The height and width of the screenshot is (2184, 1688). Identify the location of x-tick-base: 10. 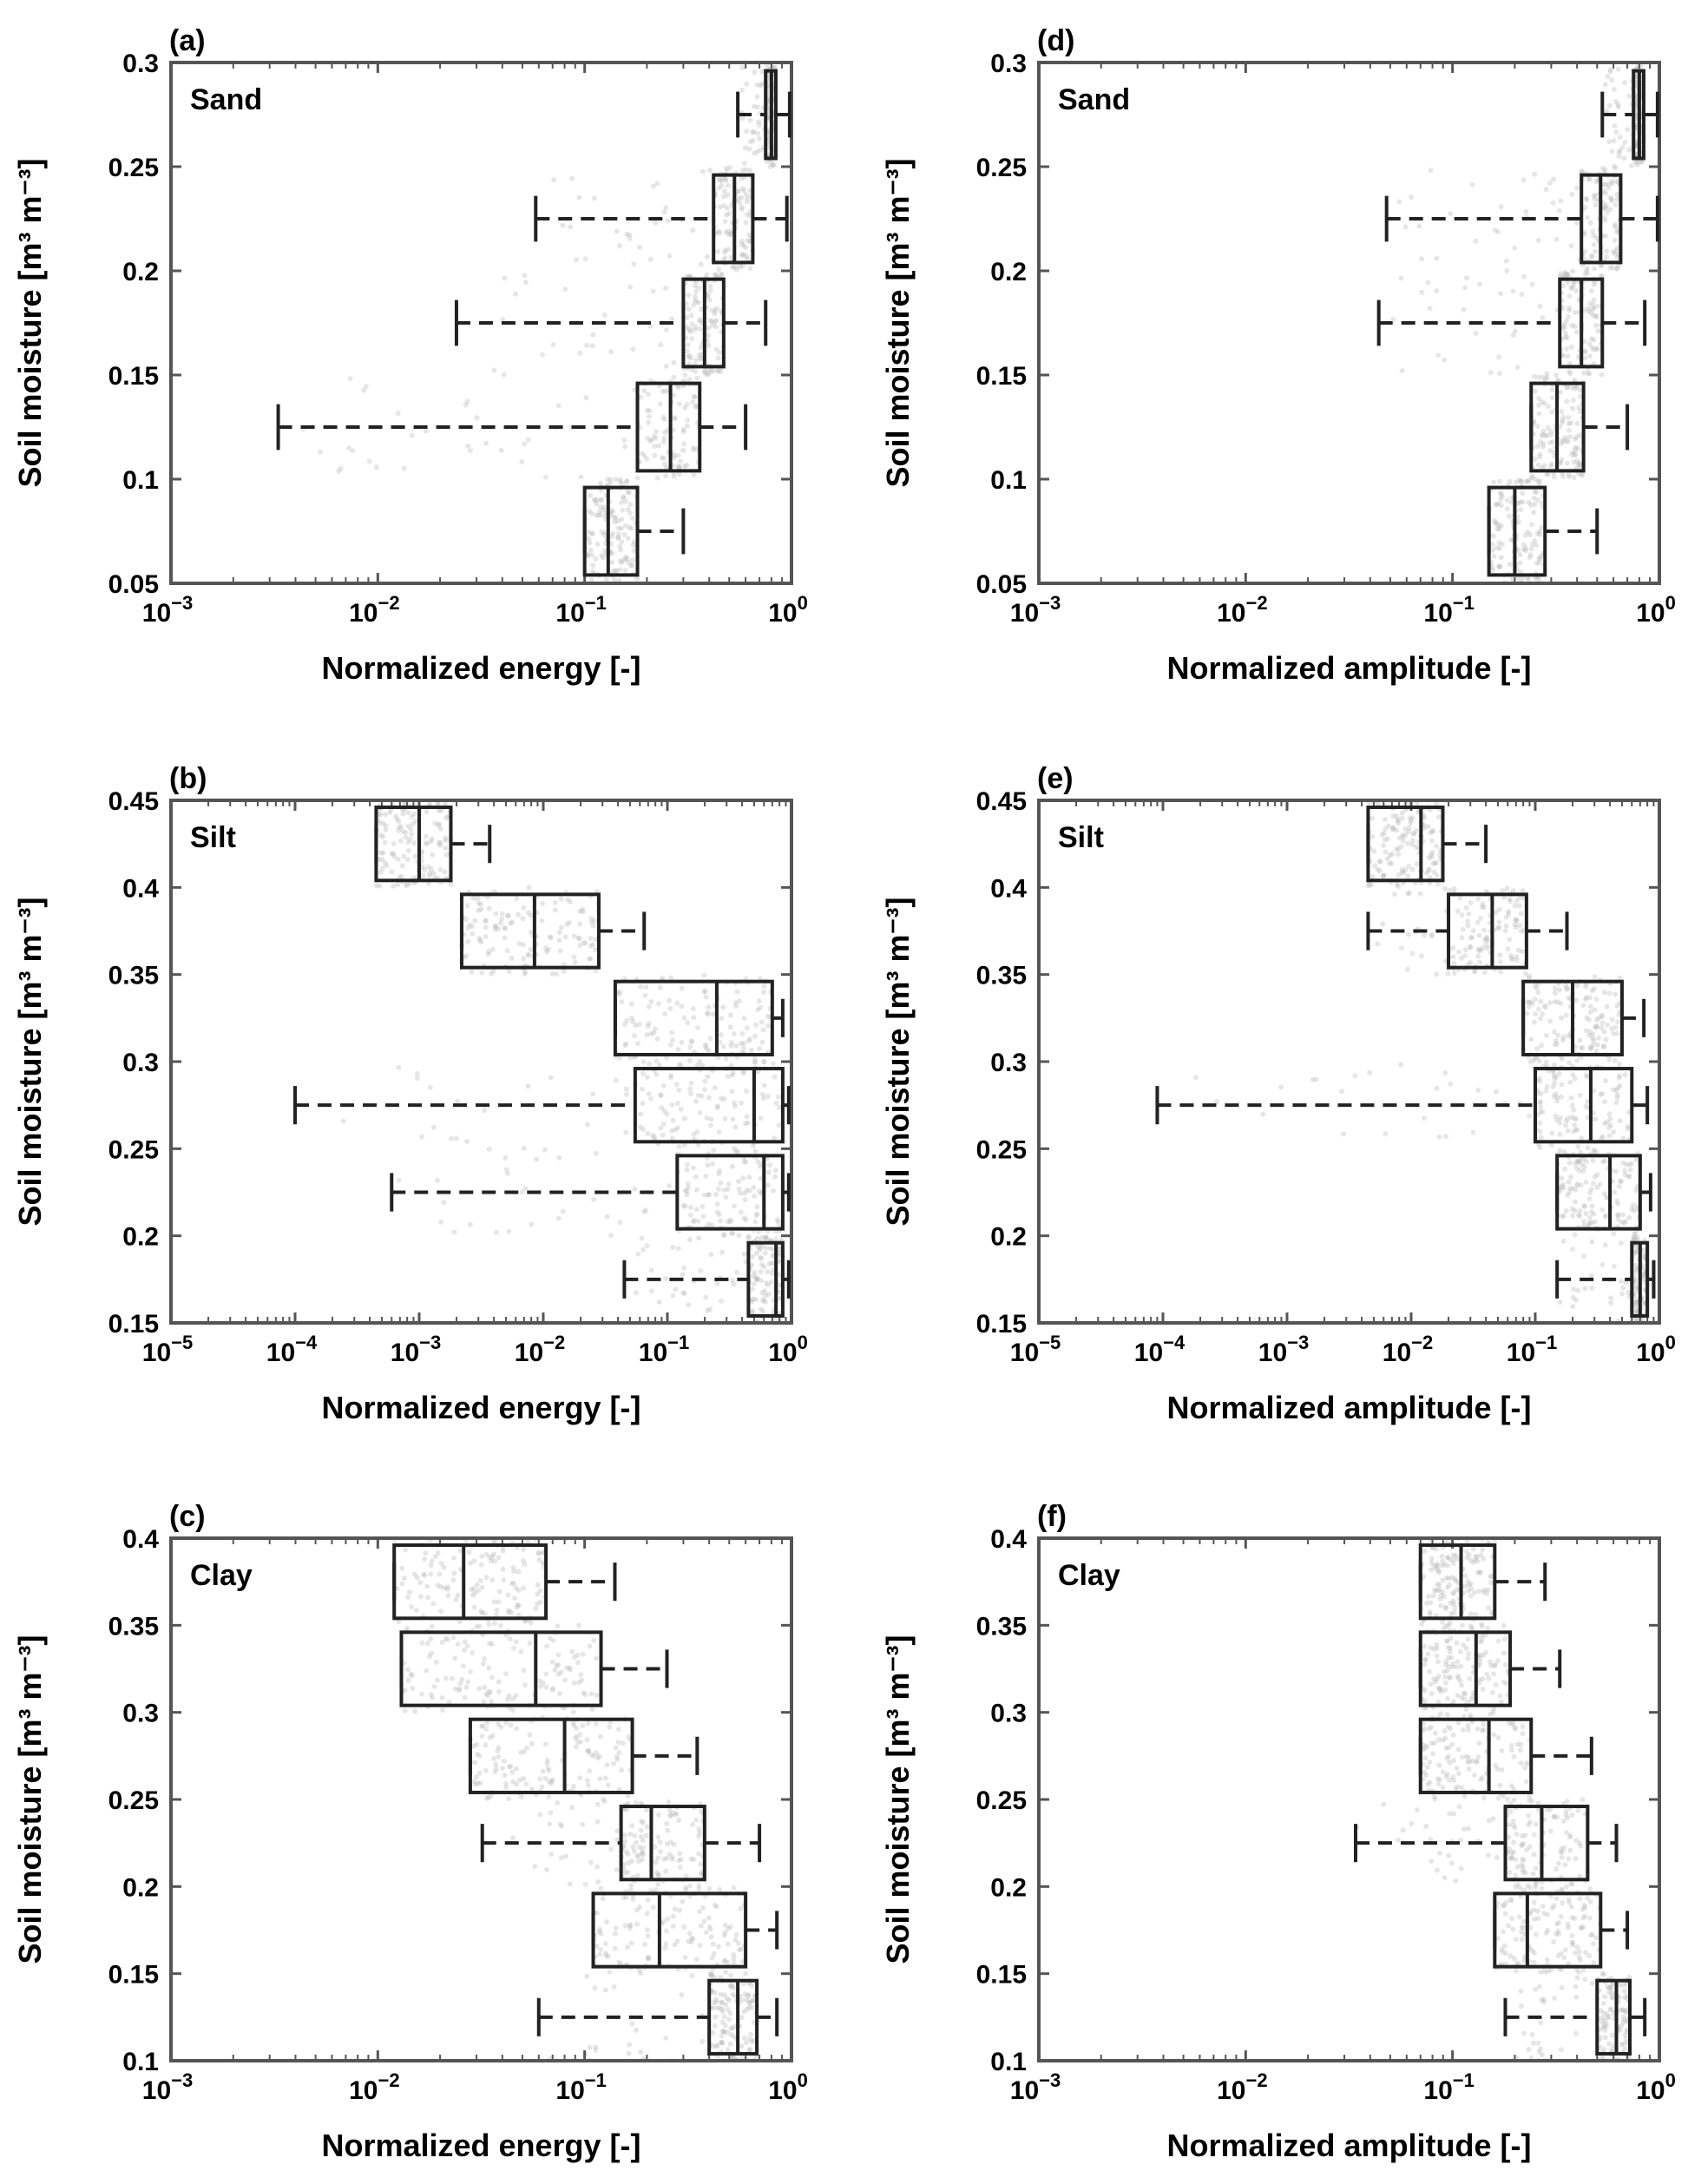
(156, 1353).